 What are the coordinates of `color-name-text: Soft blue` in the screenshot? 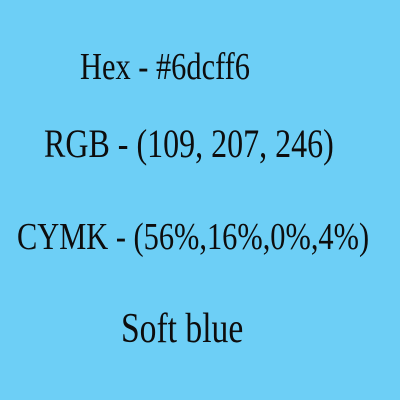 It's located at (182, 329).